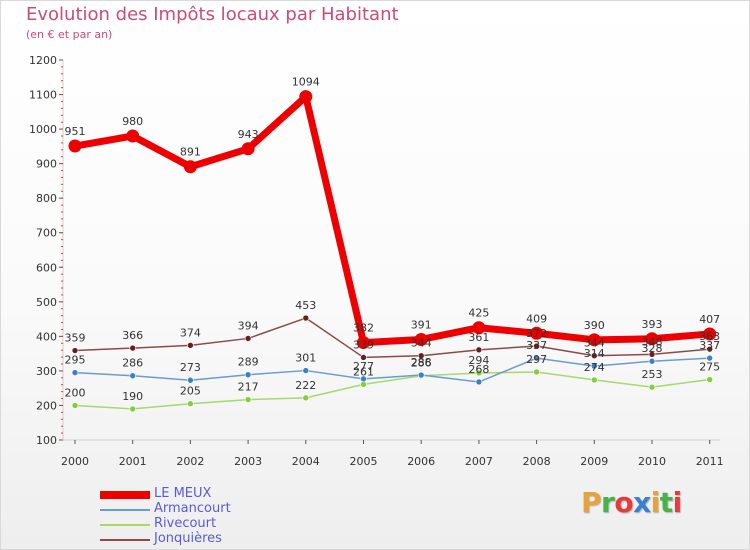  Describe the element at coordinates (46, 336) in the screenshot. I see `y-tick-label: 400` at that location.